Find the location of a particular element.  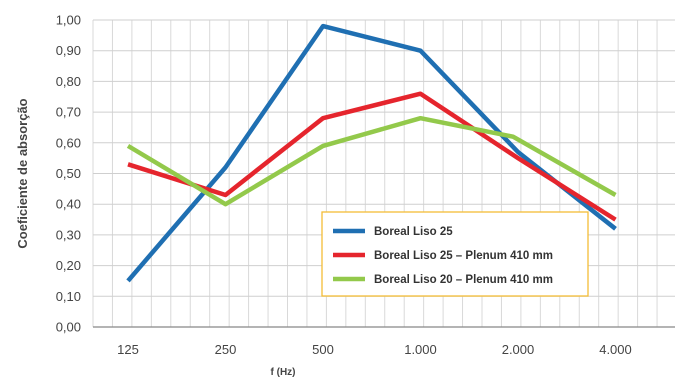

x-tick-label: 500 is located at coordinates (323, 349).